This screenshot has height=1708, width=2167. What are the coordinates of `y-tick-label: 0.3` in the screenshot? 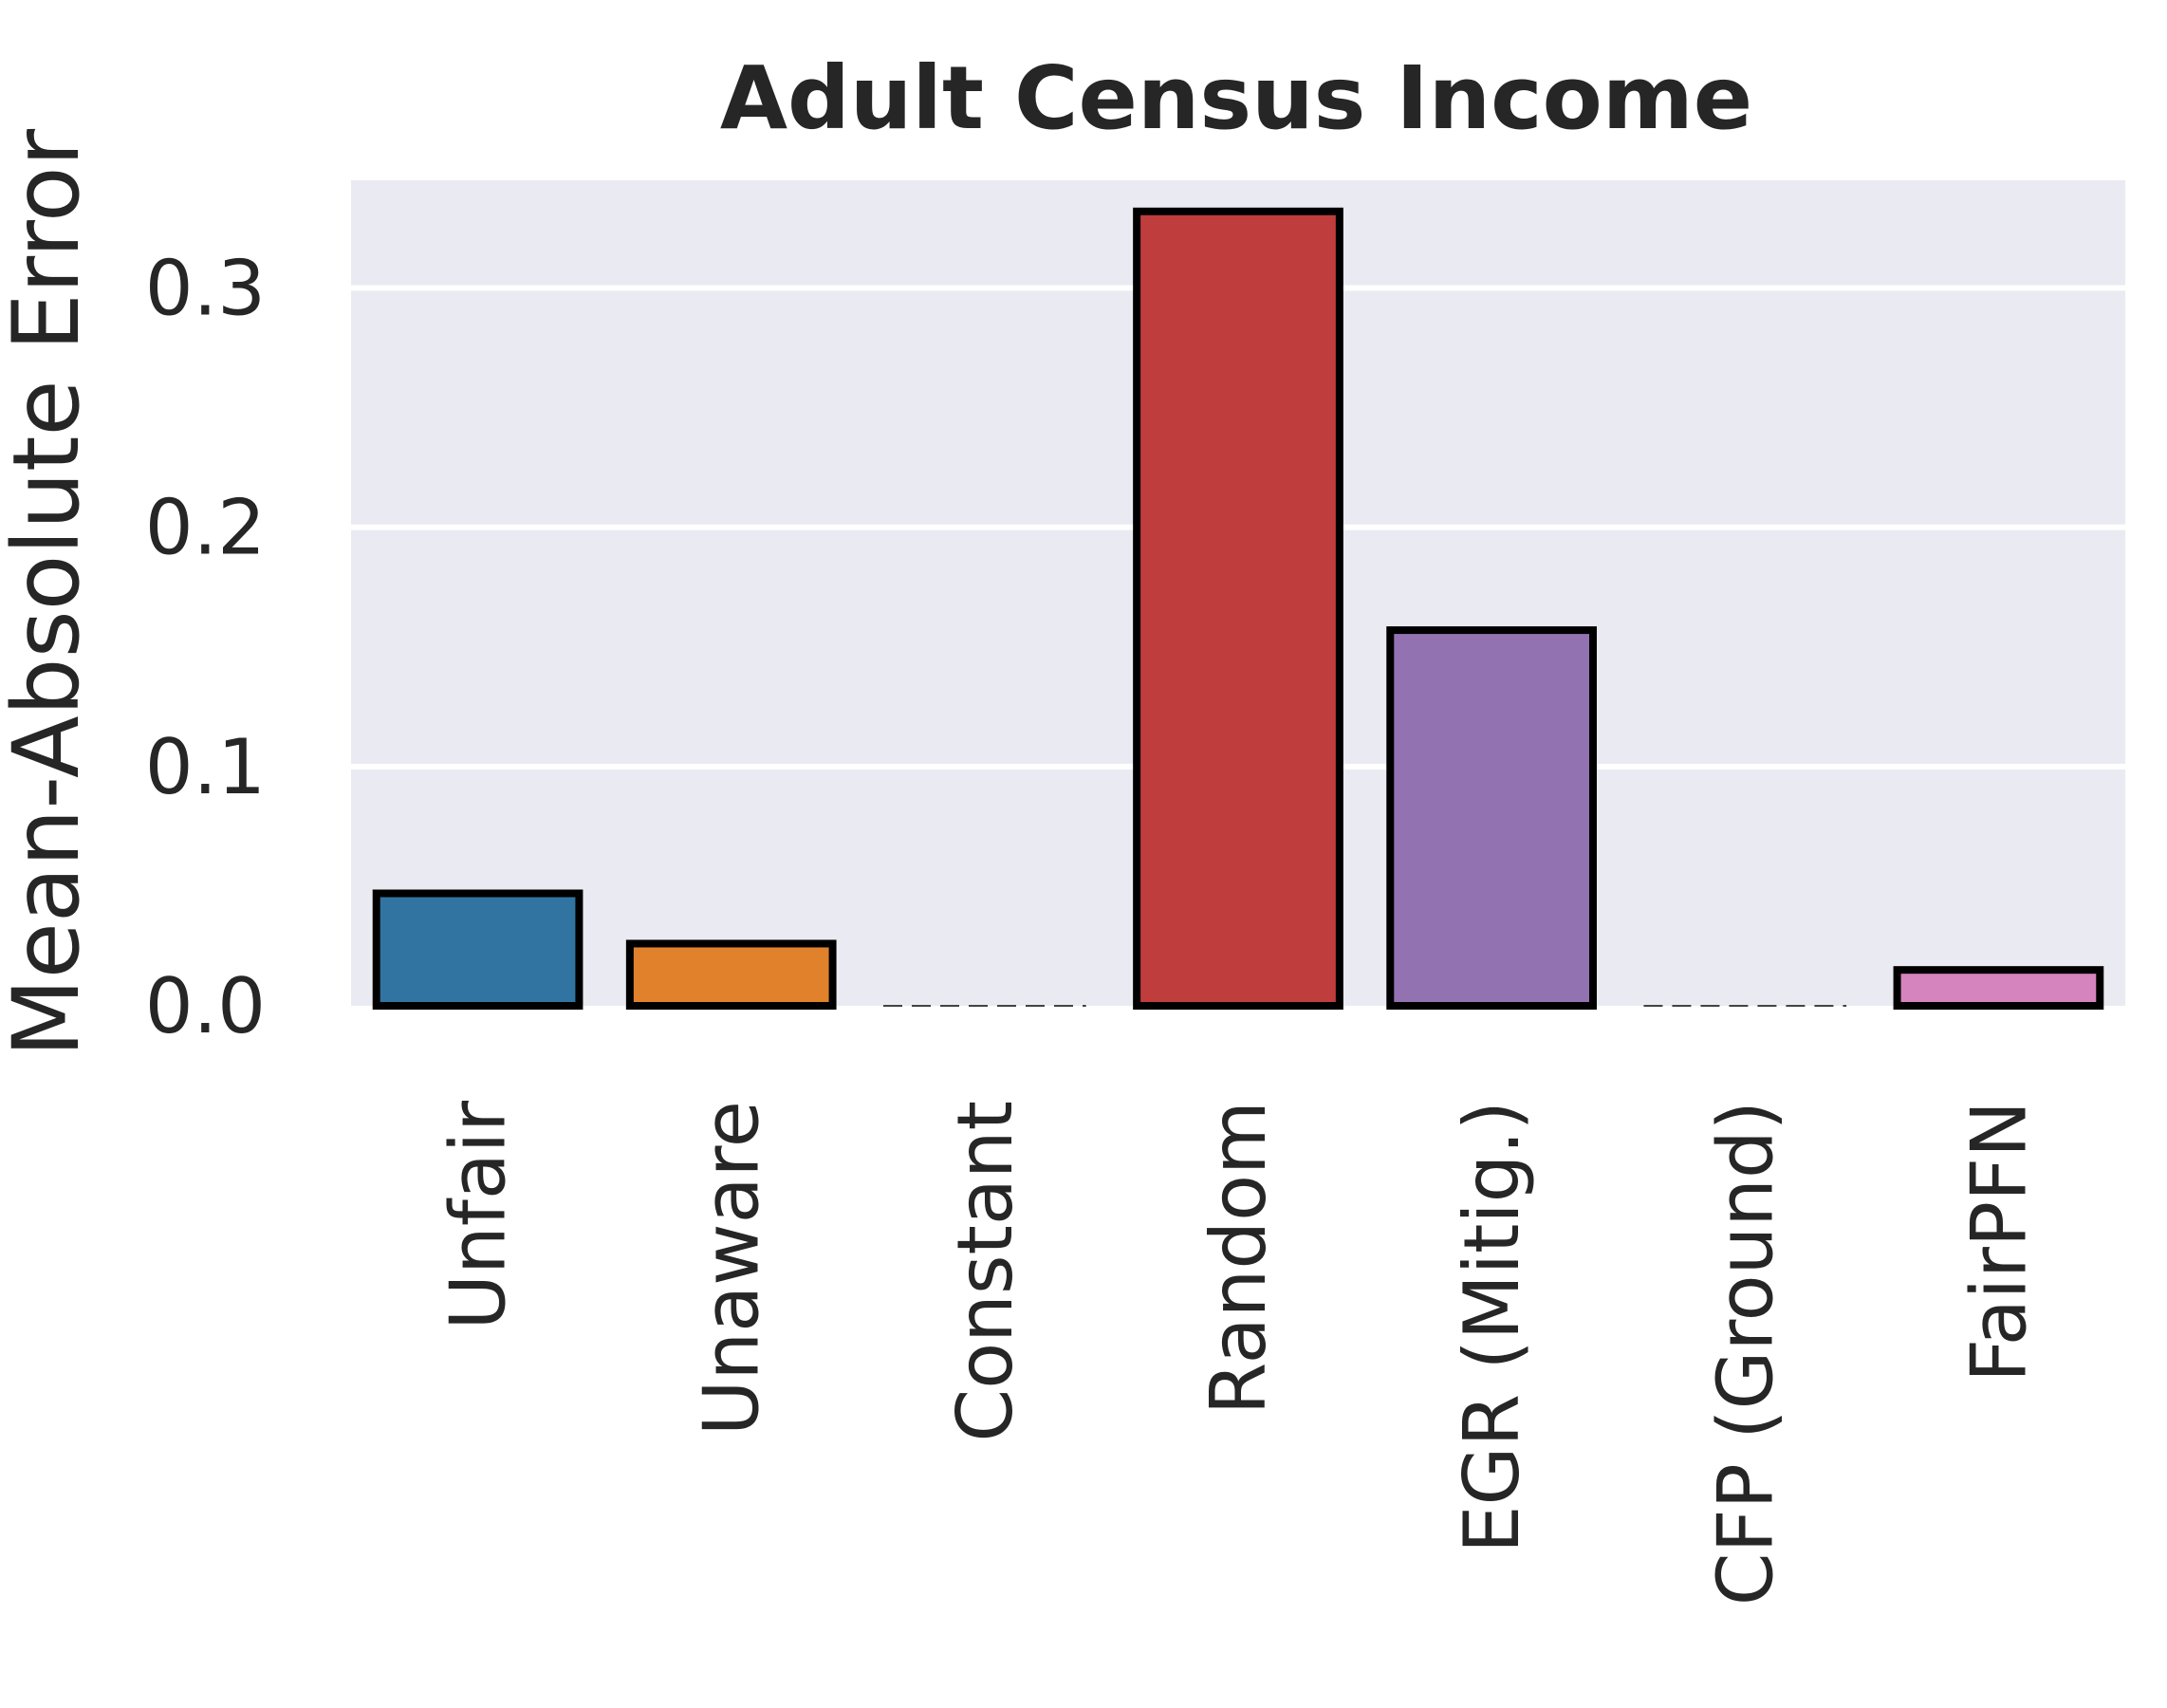 It's located at (205, 288).